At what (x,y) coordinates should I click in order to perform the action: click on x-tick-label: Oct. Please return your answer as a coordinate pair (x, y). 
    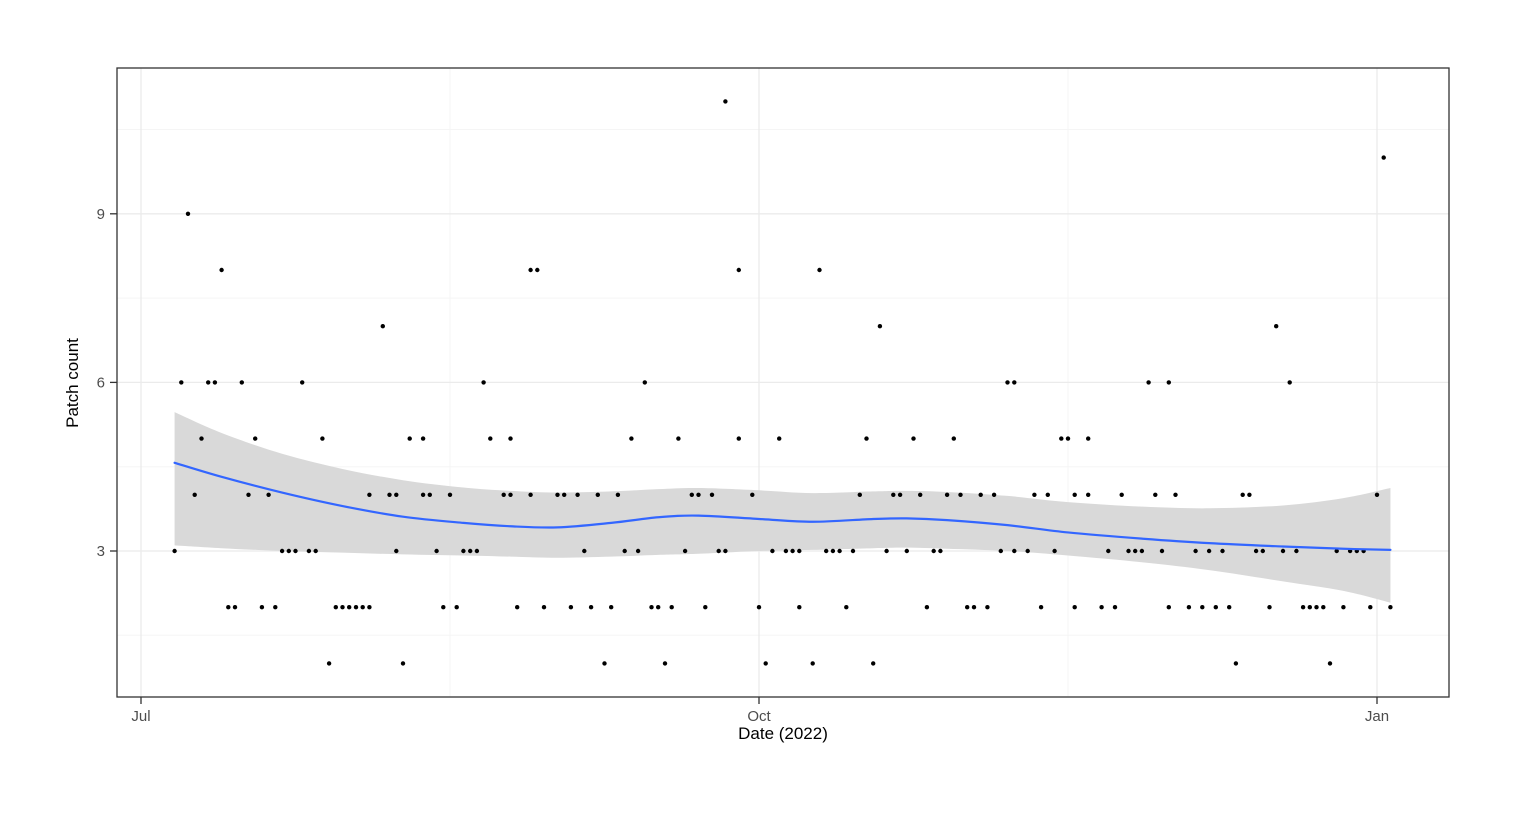
    Looking at the image, I should click on (759, 716).